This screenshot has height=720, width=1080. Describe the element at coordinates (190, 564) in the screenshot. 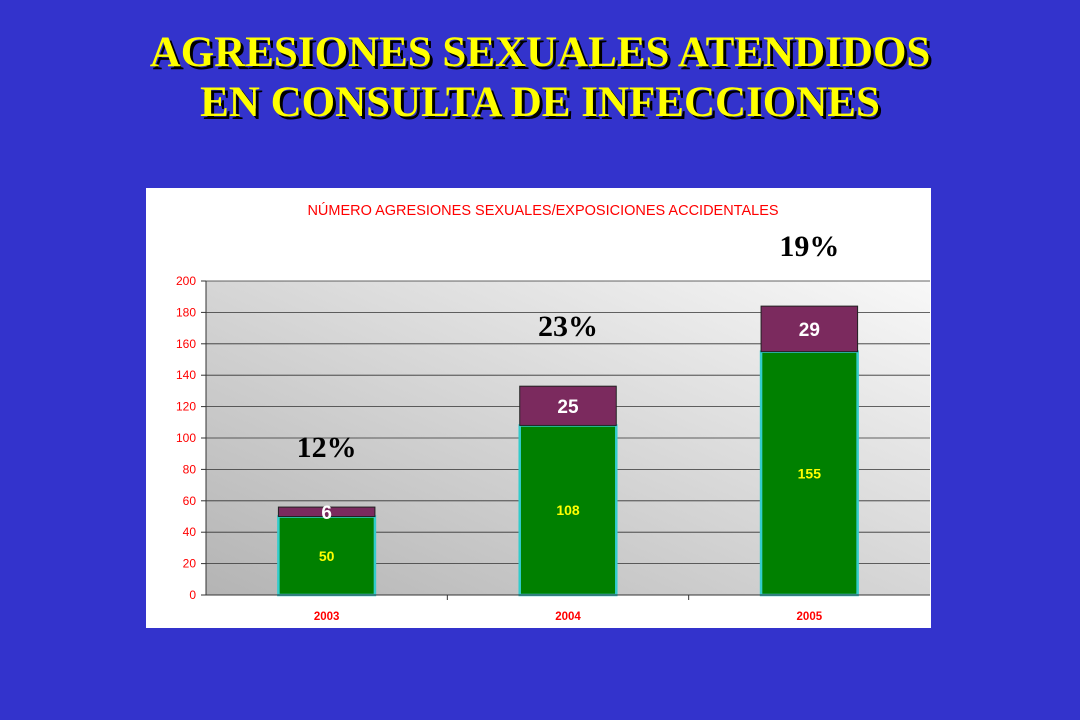

I see `y-tick-label: 20` at that location.